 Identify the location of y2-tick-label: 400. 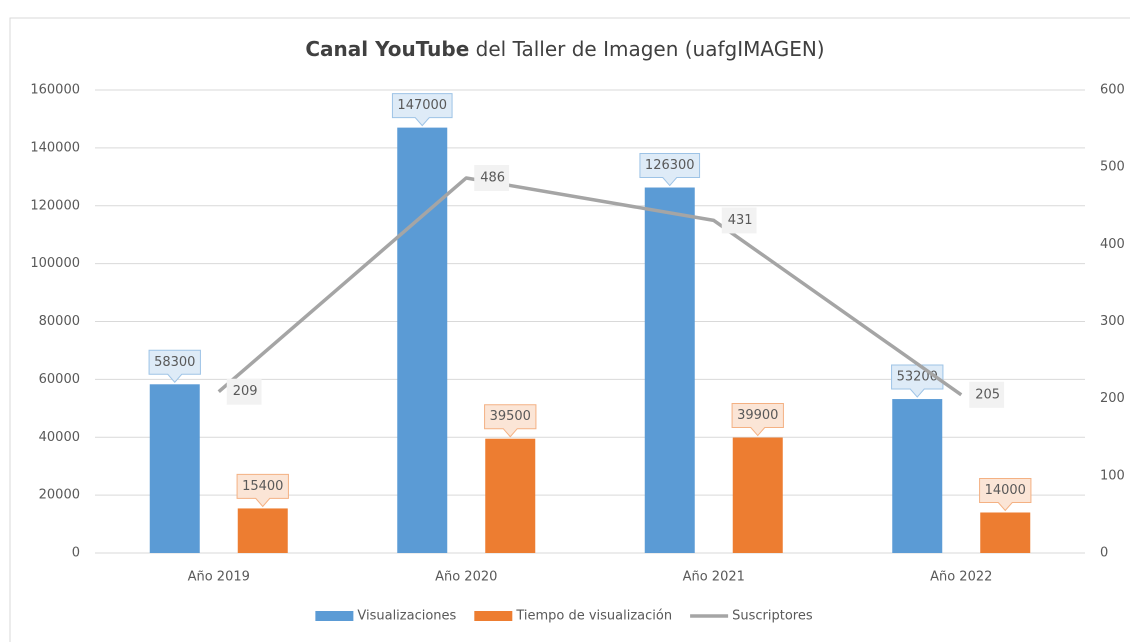
(1112, 244).